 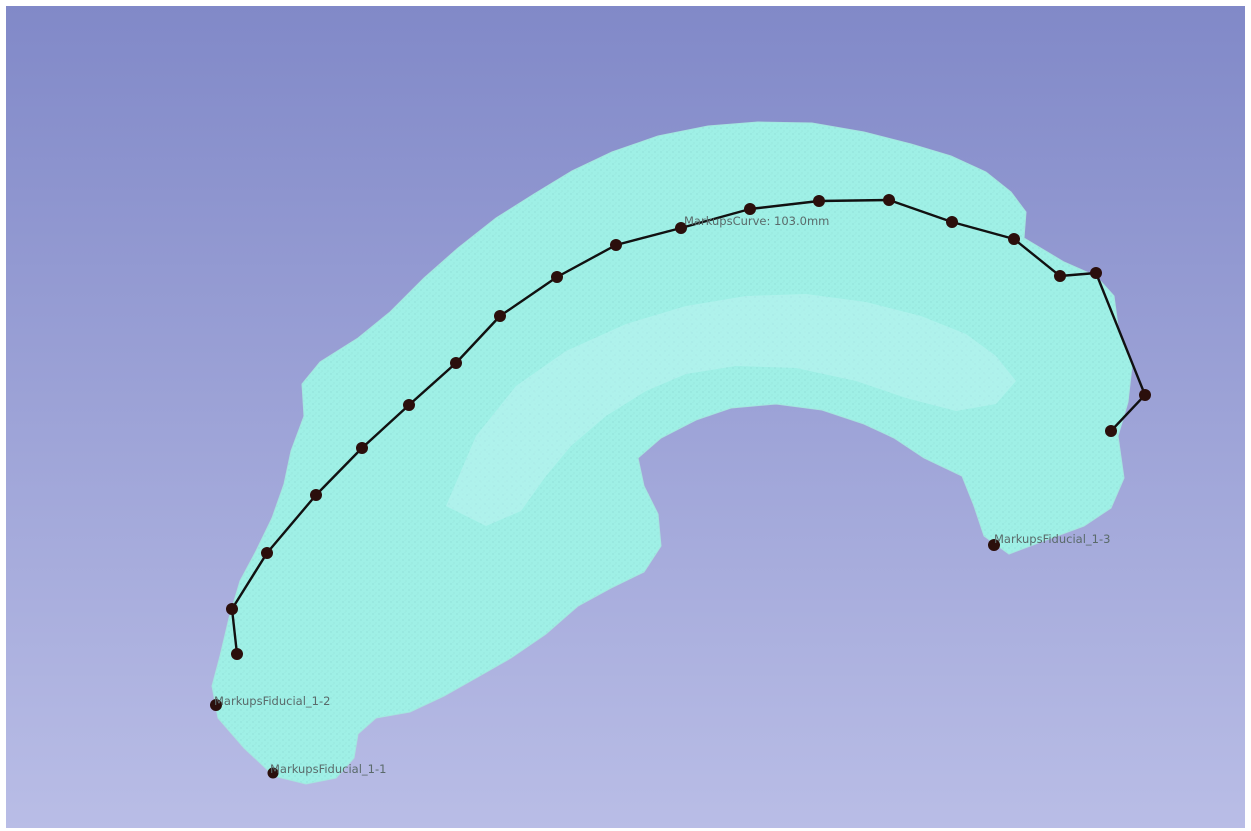 What do you see at coordinates (756, 221) in the screenshot?
I see `curve-label: MarkupsCurve: 103.0mm` at bounding box center [756, 221].